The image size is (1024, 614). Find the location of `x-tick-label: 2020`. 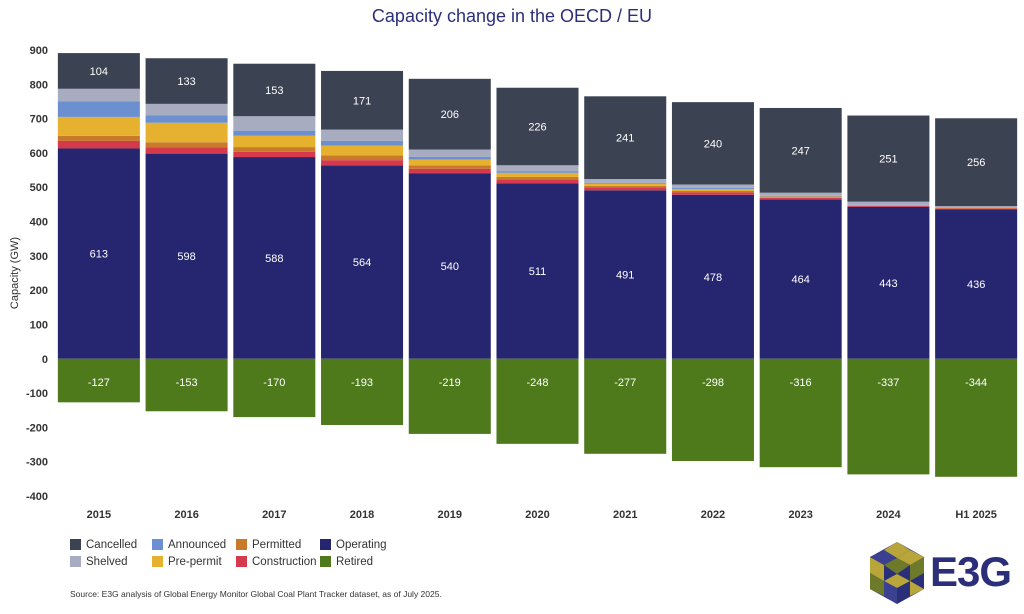

x-tick-label: 2020 is located at coordinates (537, 515).